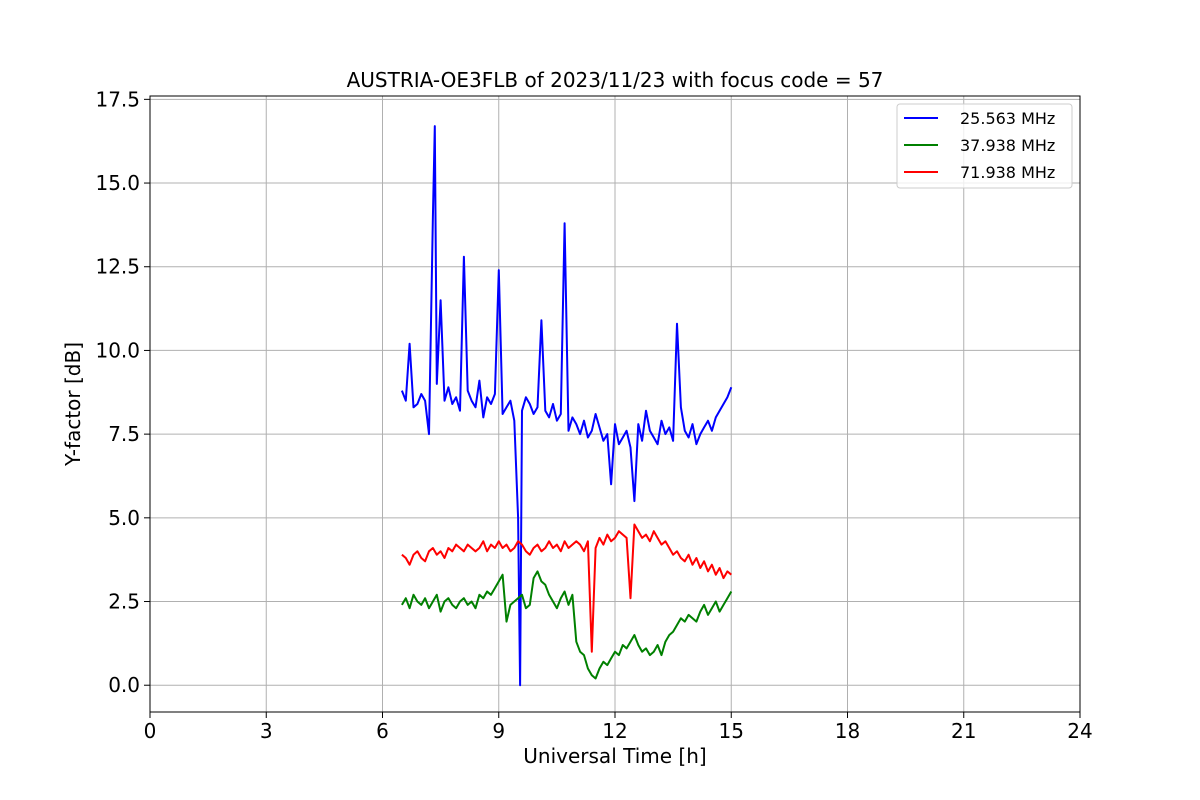 This screenshot has height=800, width=1200. Describe the element at coordinates (498, 731) in the screenshot. I see `x-tick-label: 9` at that location.